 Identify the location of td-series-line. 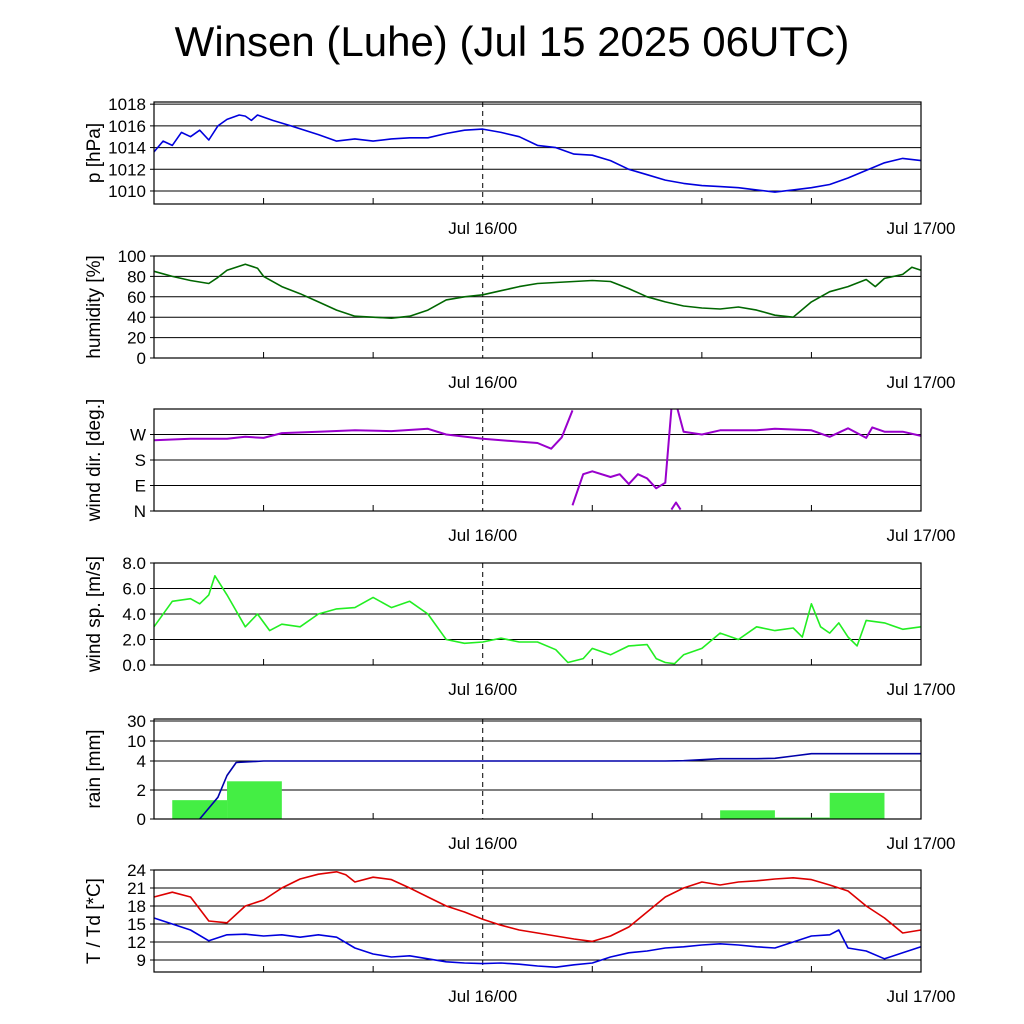
(537, 942).